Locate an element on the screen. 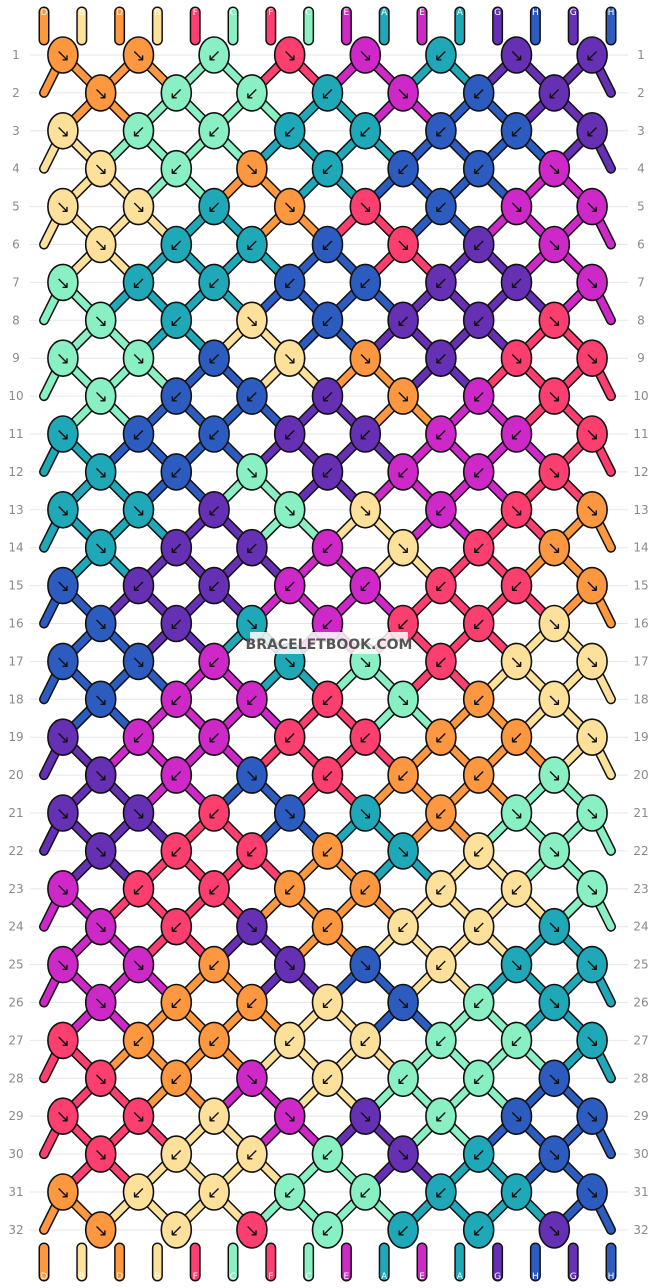 Image resolution: width=658 pixels, height=1288 pixels. strand-letter: C is located at coordinates (308, 13).